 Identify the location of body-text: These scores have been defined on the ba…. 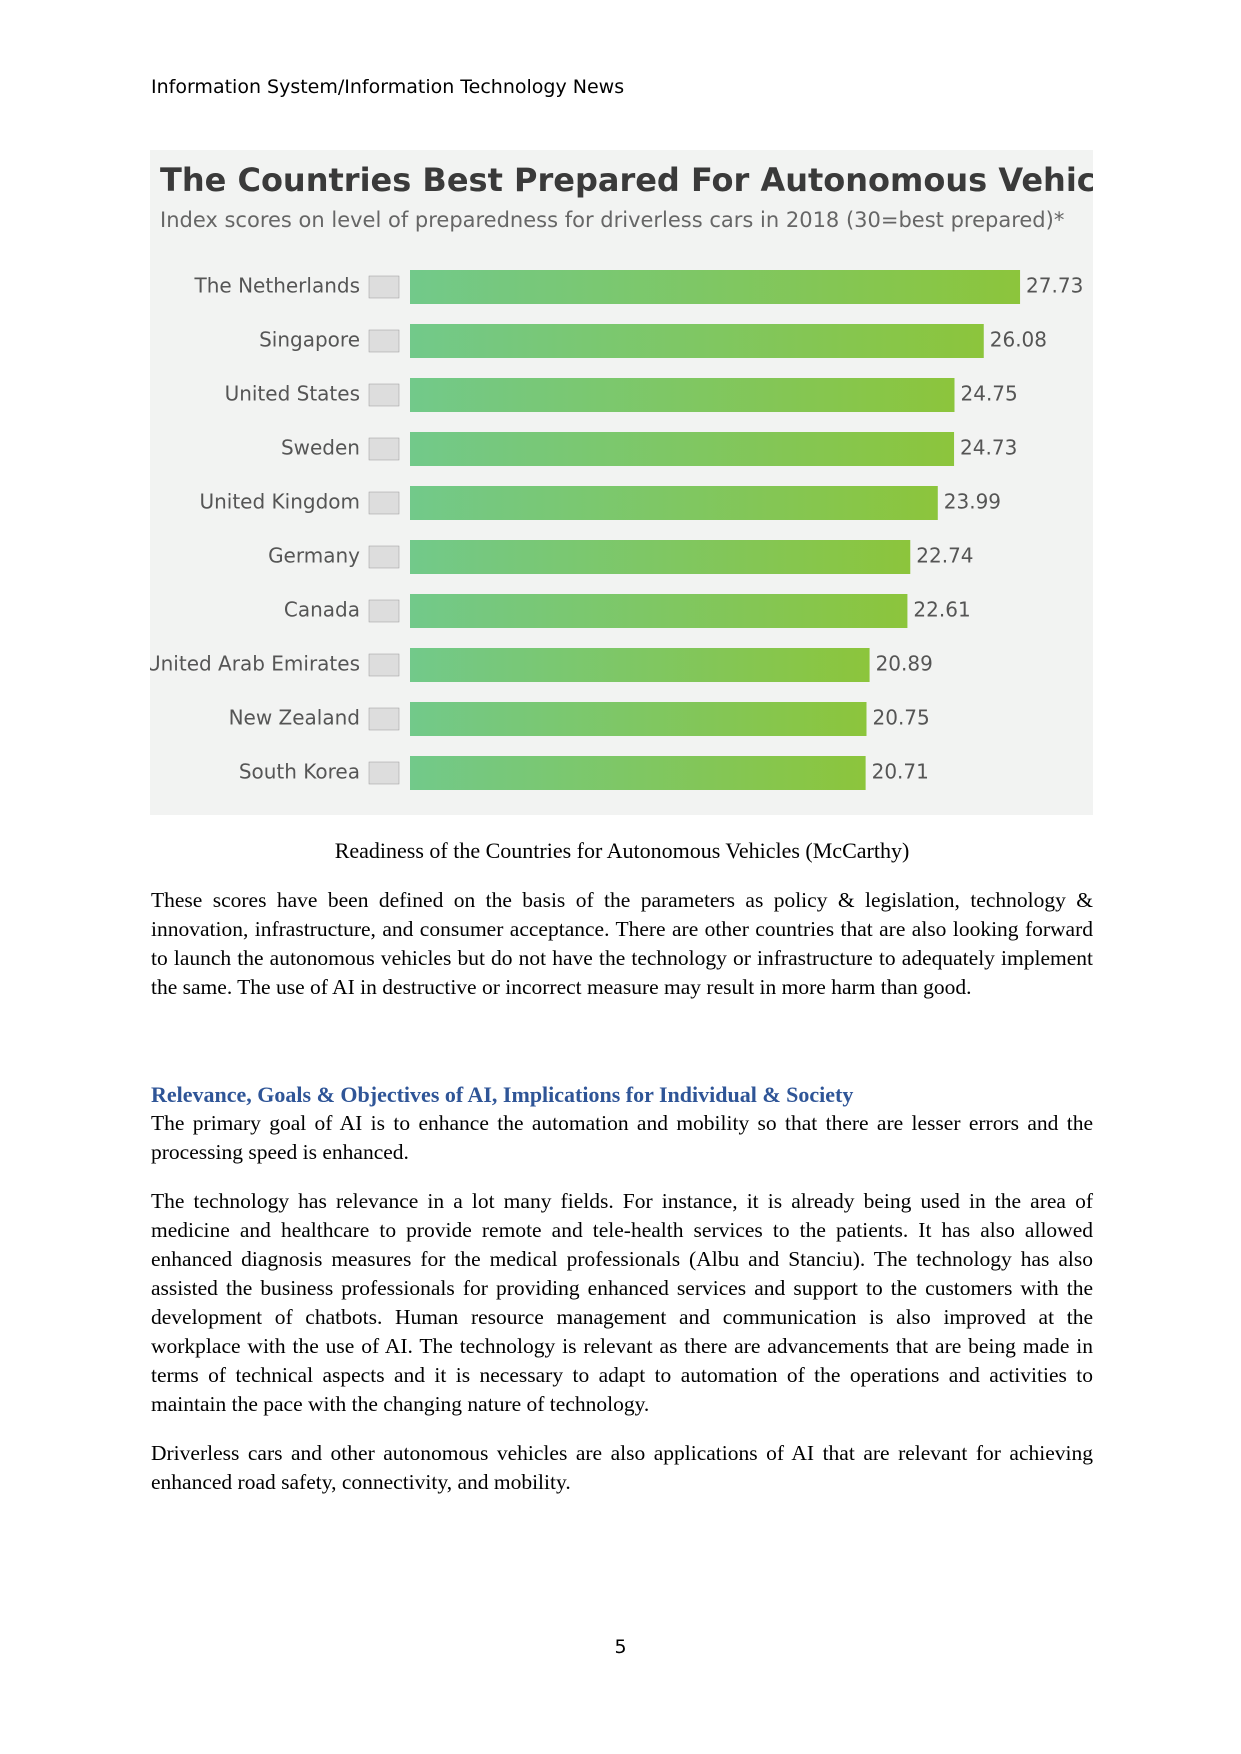
(622, 954).